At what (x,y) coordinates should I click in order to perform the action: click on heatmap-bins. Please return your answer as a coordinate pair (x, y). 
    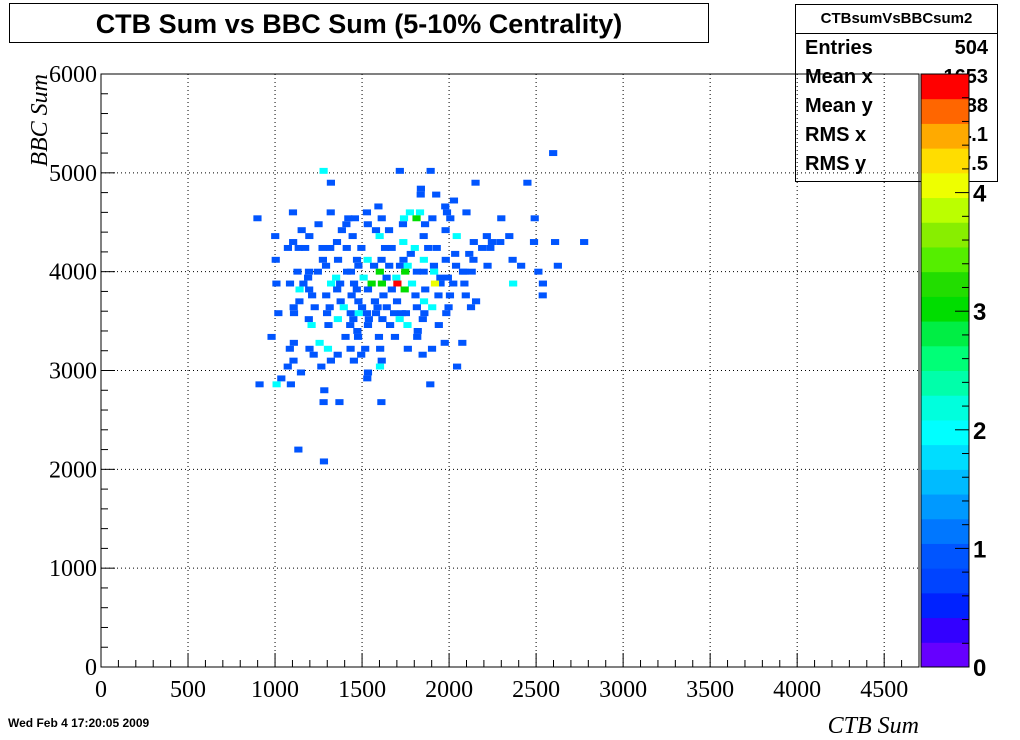
    Looking at the image, I should click on (421, 307).